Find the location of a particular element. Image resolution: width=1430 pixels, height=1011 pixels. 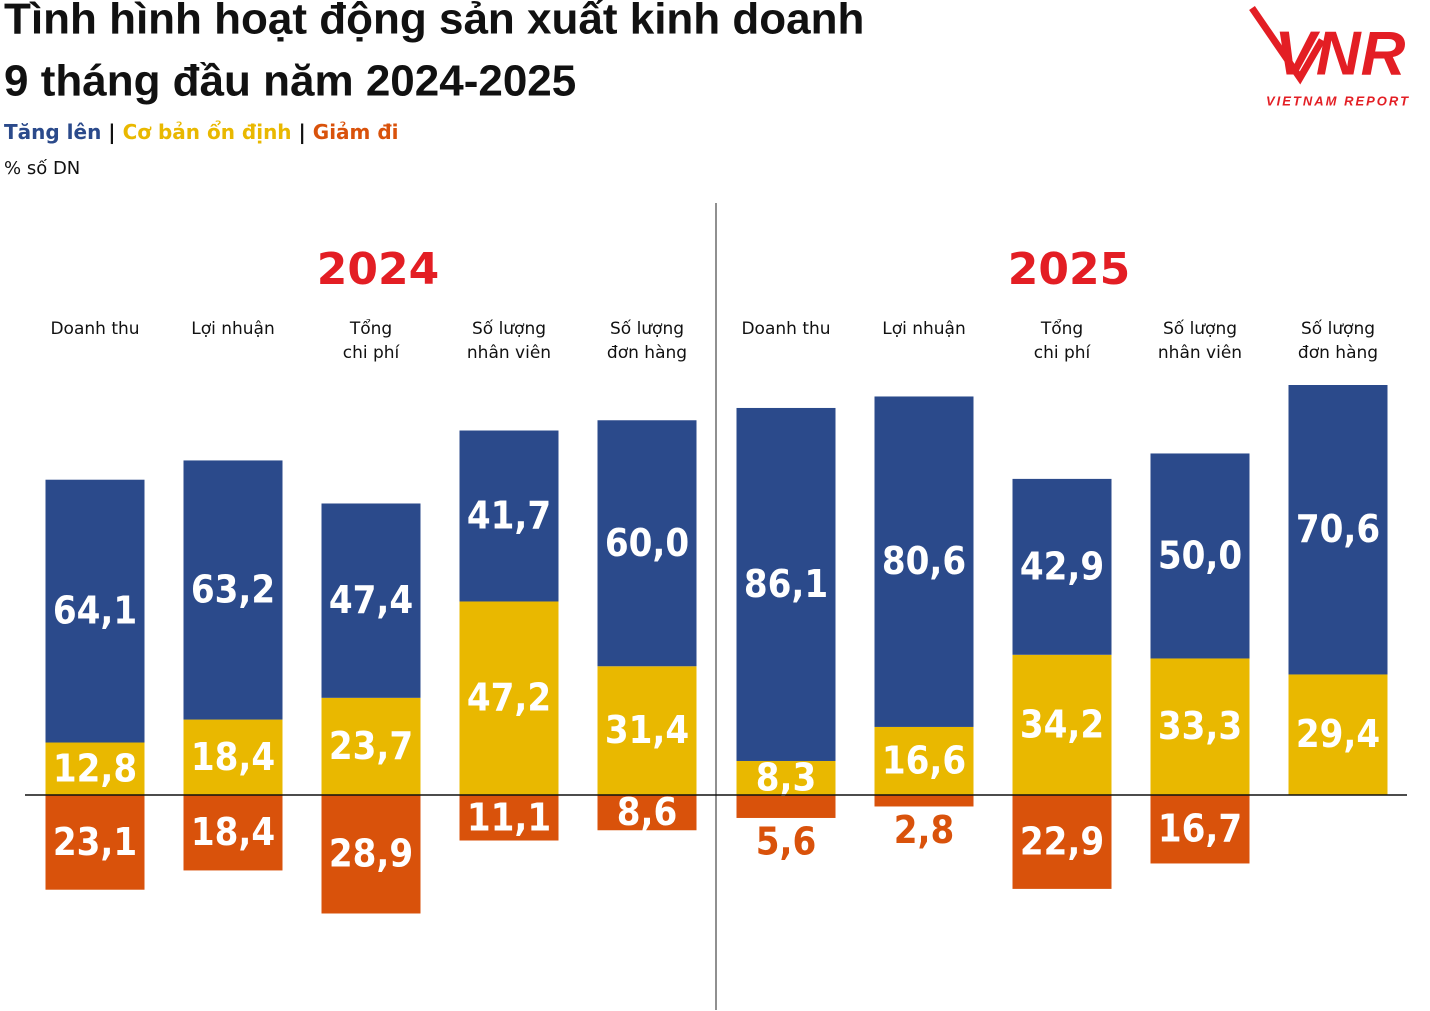

value-label: 28,9 is located at coordinates (371, 854).